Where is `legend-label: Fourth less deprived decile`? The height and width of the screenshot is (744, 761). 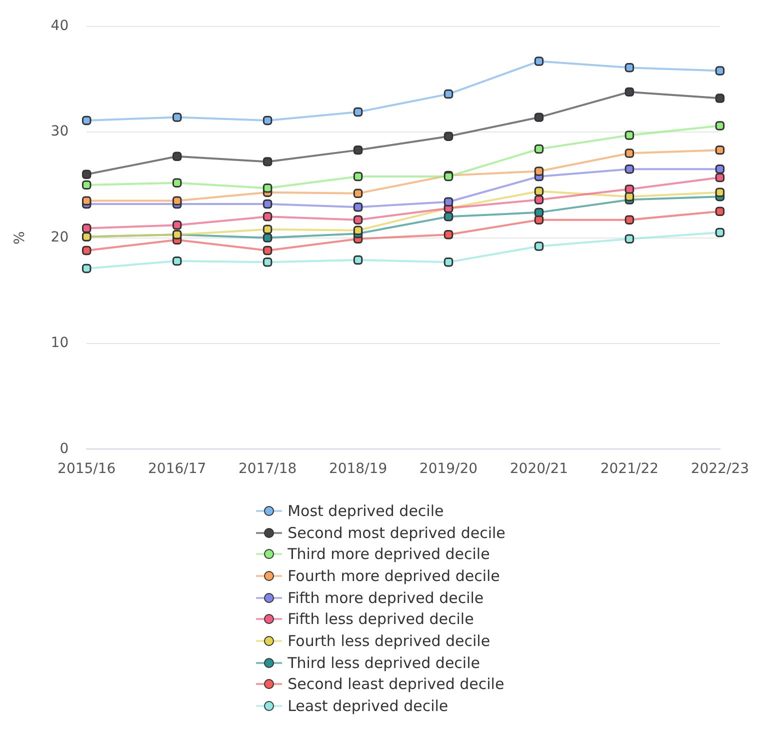 legend-label: Fourth less deprived decile is located at coordinates (389, 641).